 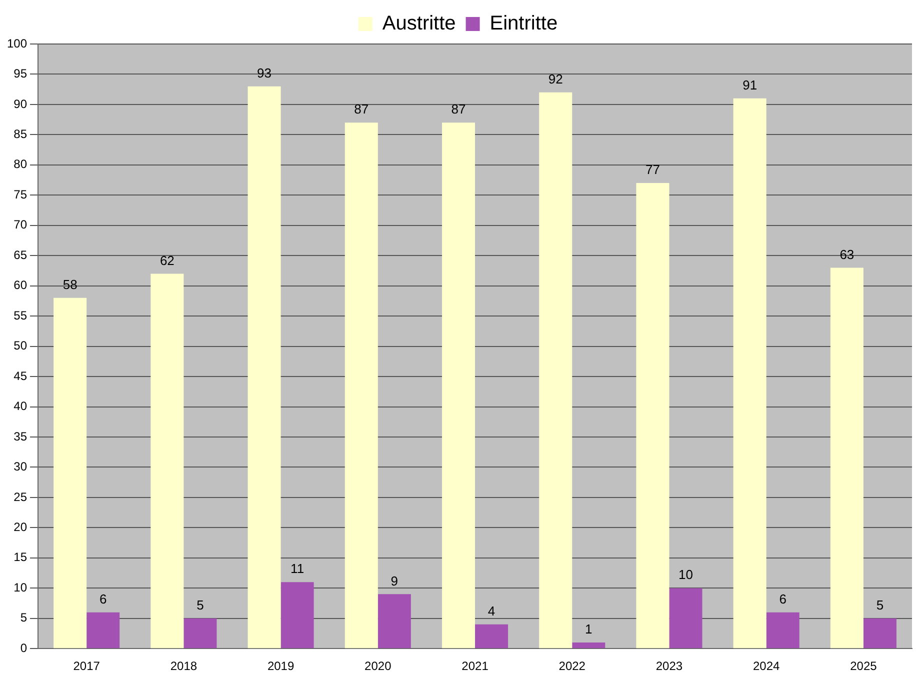 I want to click on data-label: 9, so click(x=394, y=580).